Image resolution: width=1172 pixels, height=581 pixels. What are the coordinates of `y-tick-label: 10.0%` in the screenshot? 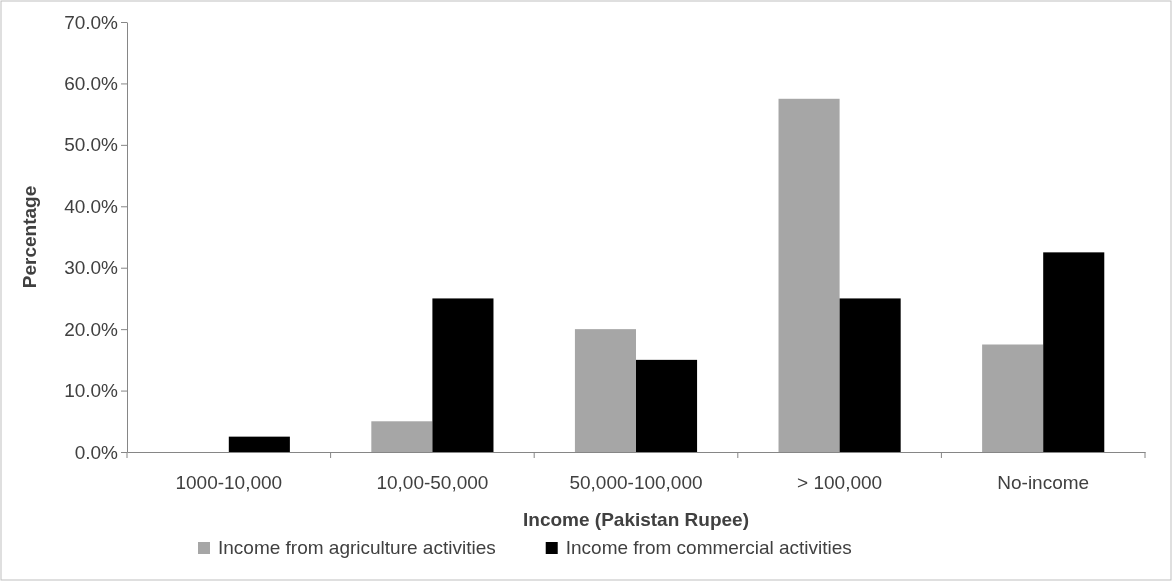 It's located at (91, 391).